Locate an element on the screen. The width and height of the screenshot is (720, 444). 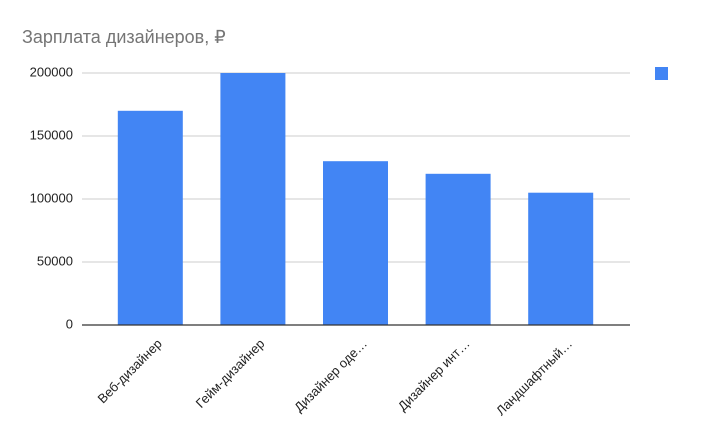
chart-title: Зарплата дизайнеров, ₽ is located at coordinates (124, 37).